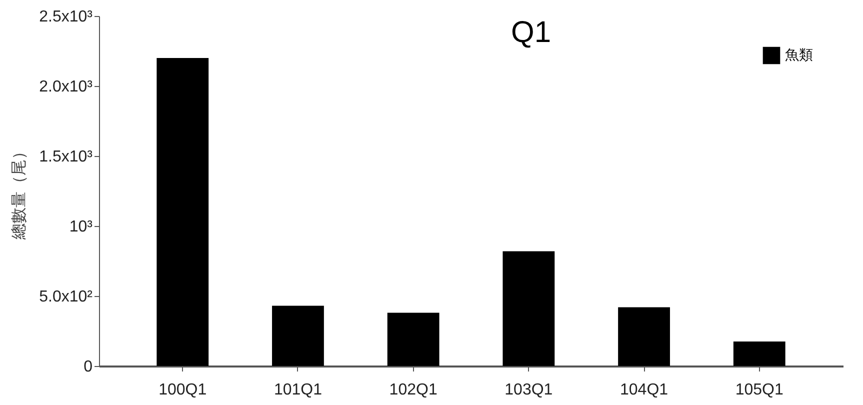 The image size is (863, 405). I want to click on x-tick-label: 100Q1, so click(182, 390).